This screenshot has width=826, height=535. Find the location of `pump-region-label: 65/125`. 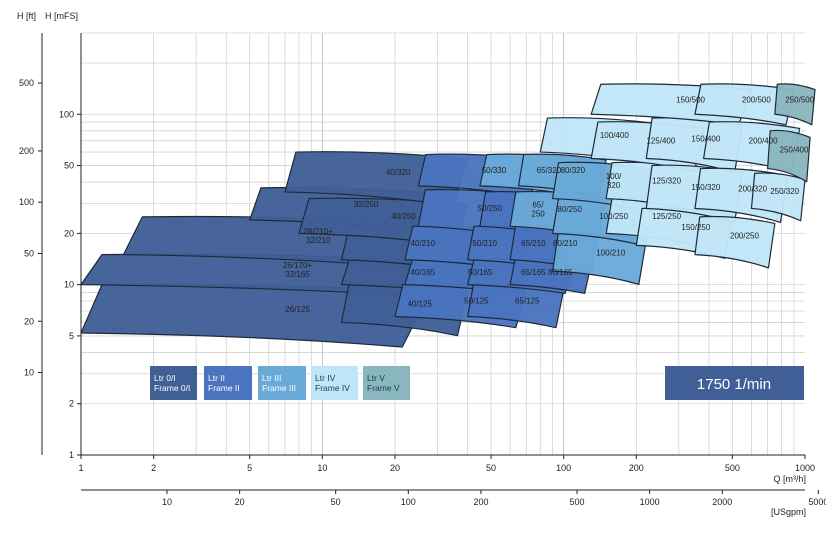

pump-region-label: 65/125 is located at coordinates (527, 301).